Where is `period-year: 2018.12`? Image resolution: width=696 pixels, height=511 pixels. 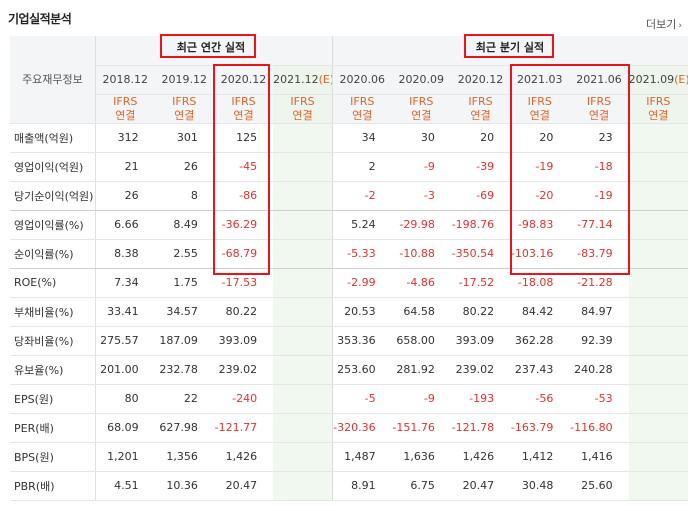
period-year: 2018.12 is located at coordinates (125, 79).